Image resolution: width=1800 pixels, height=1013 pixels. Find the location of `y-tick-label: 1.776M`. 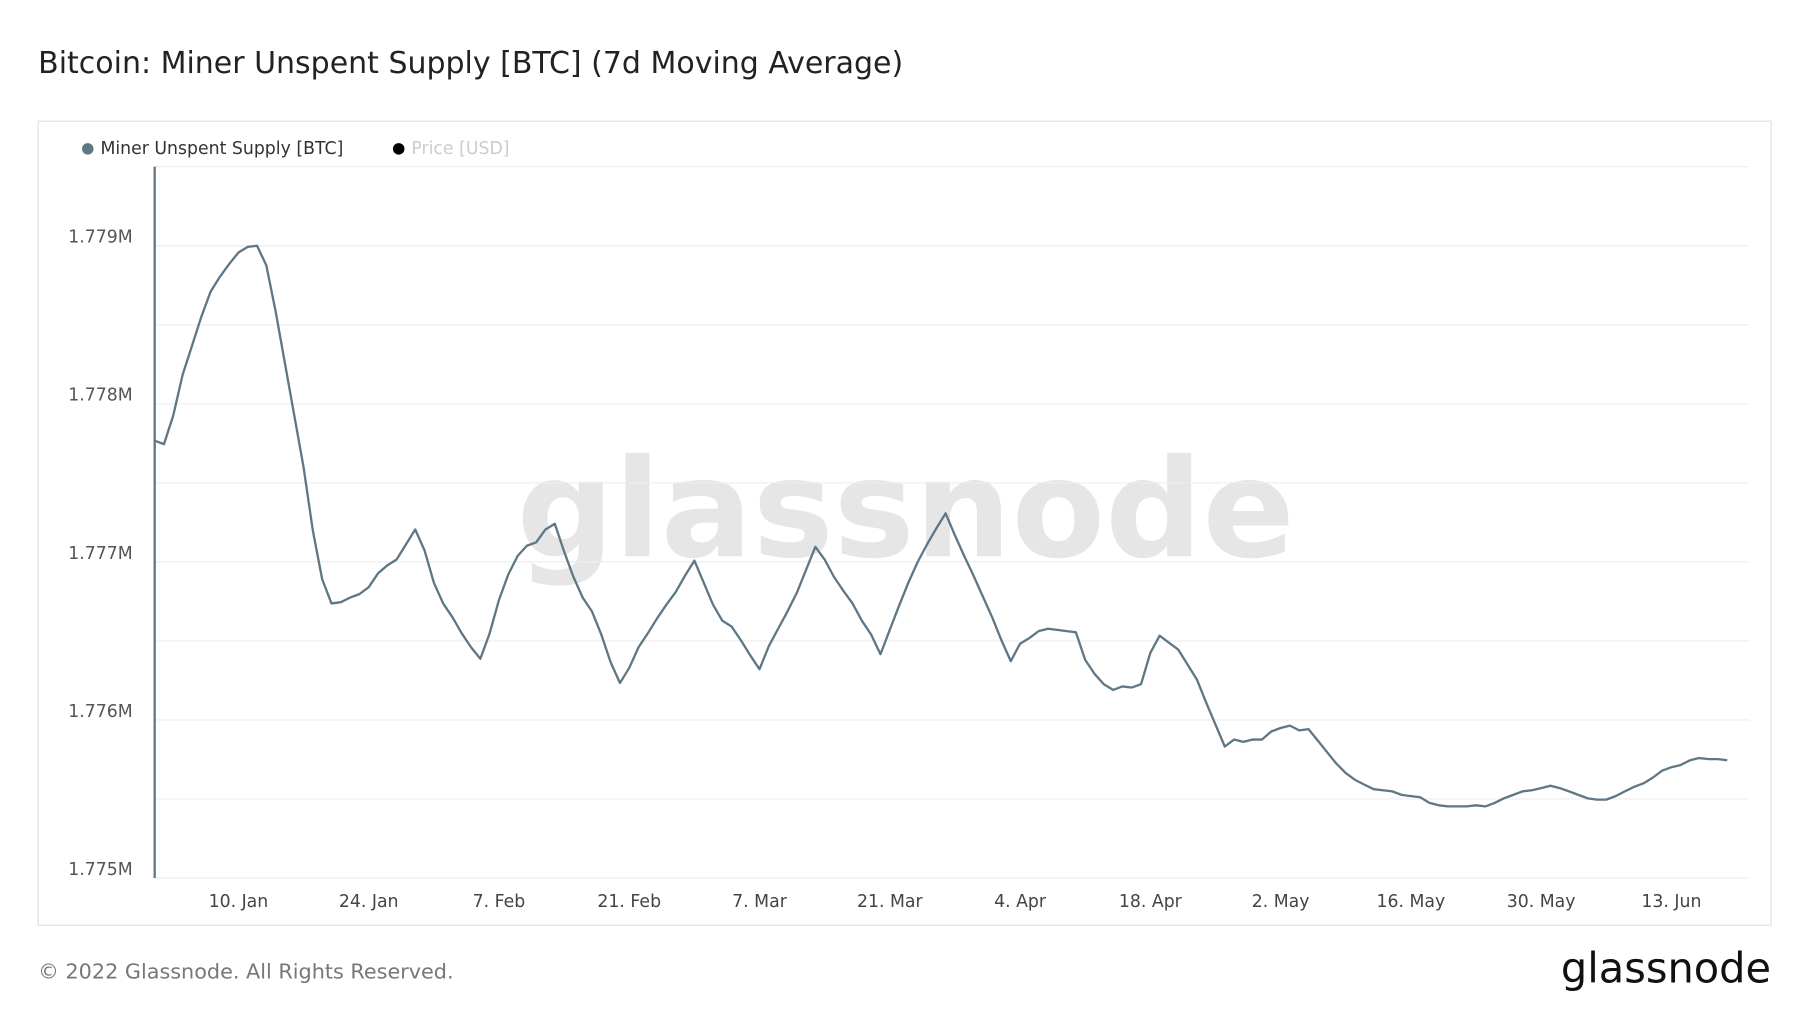

y-tick-label: 1.776M is located at coordinates (100, 712).